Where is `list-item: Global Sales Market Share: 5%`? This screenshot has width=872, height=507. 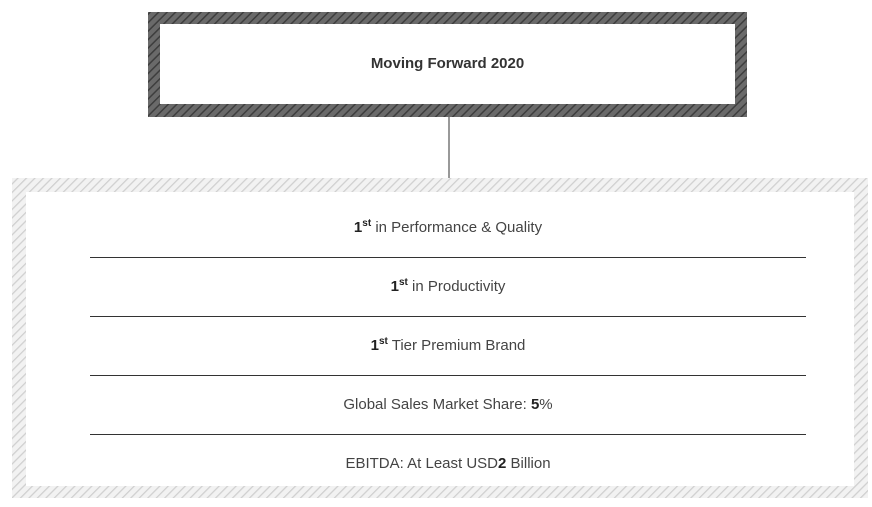 list-item: Global Sales Market Share: 5% is located at coordinates (448, 405).